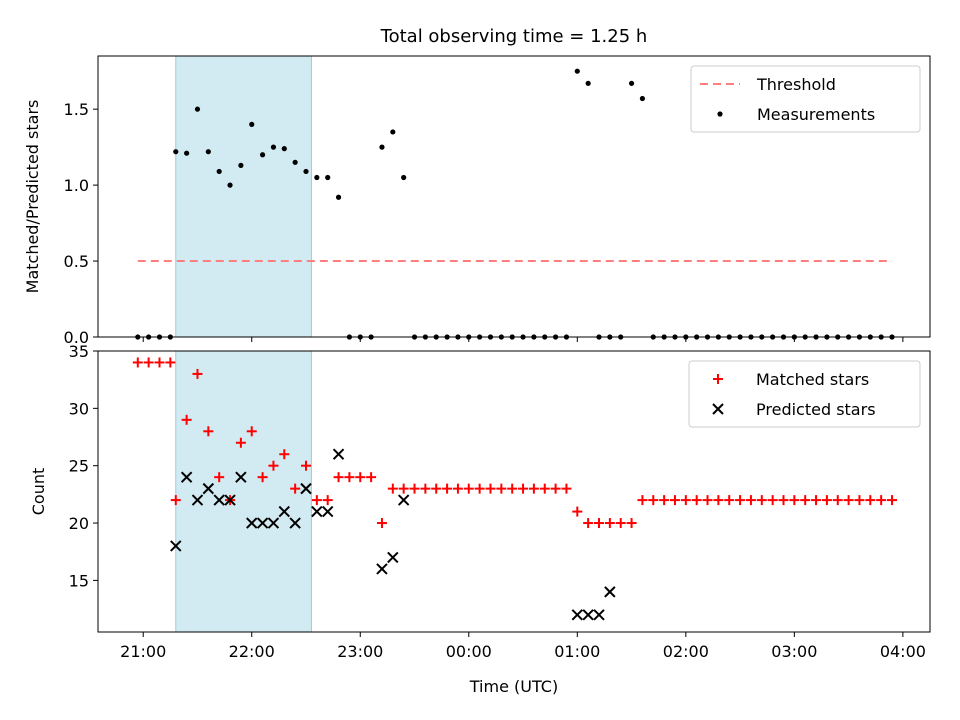  What do you see at coordinates (903, 651) in the screenshot?
I see `x-tick-label: 04:00` at bounding box center [903, 651].